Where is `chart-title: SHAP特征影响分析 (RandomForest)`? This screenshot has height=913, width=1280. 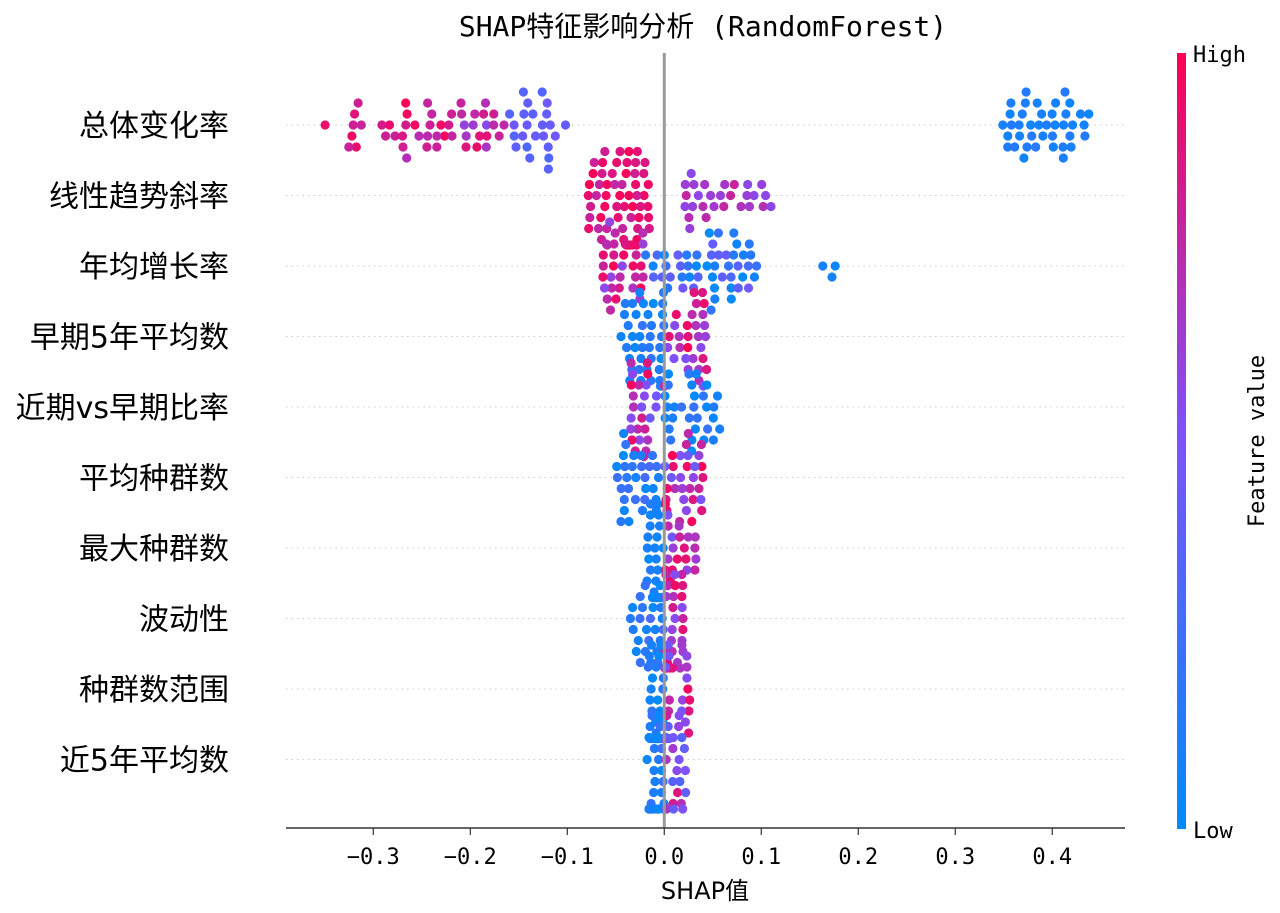 chart-title: SHAP特征影响分析 (RandomForest) is located at coordinates (703, 26).